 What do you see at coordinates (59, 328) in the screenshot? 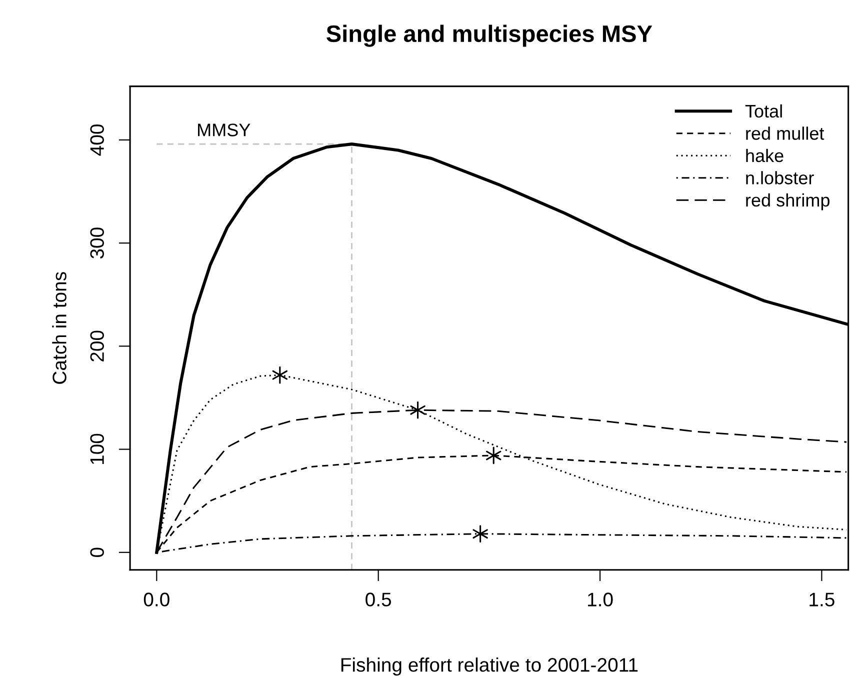
I see `y-axis-title: Catch in tons` at bounding box center [59, 328].